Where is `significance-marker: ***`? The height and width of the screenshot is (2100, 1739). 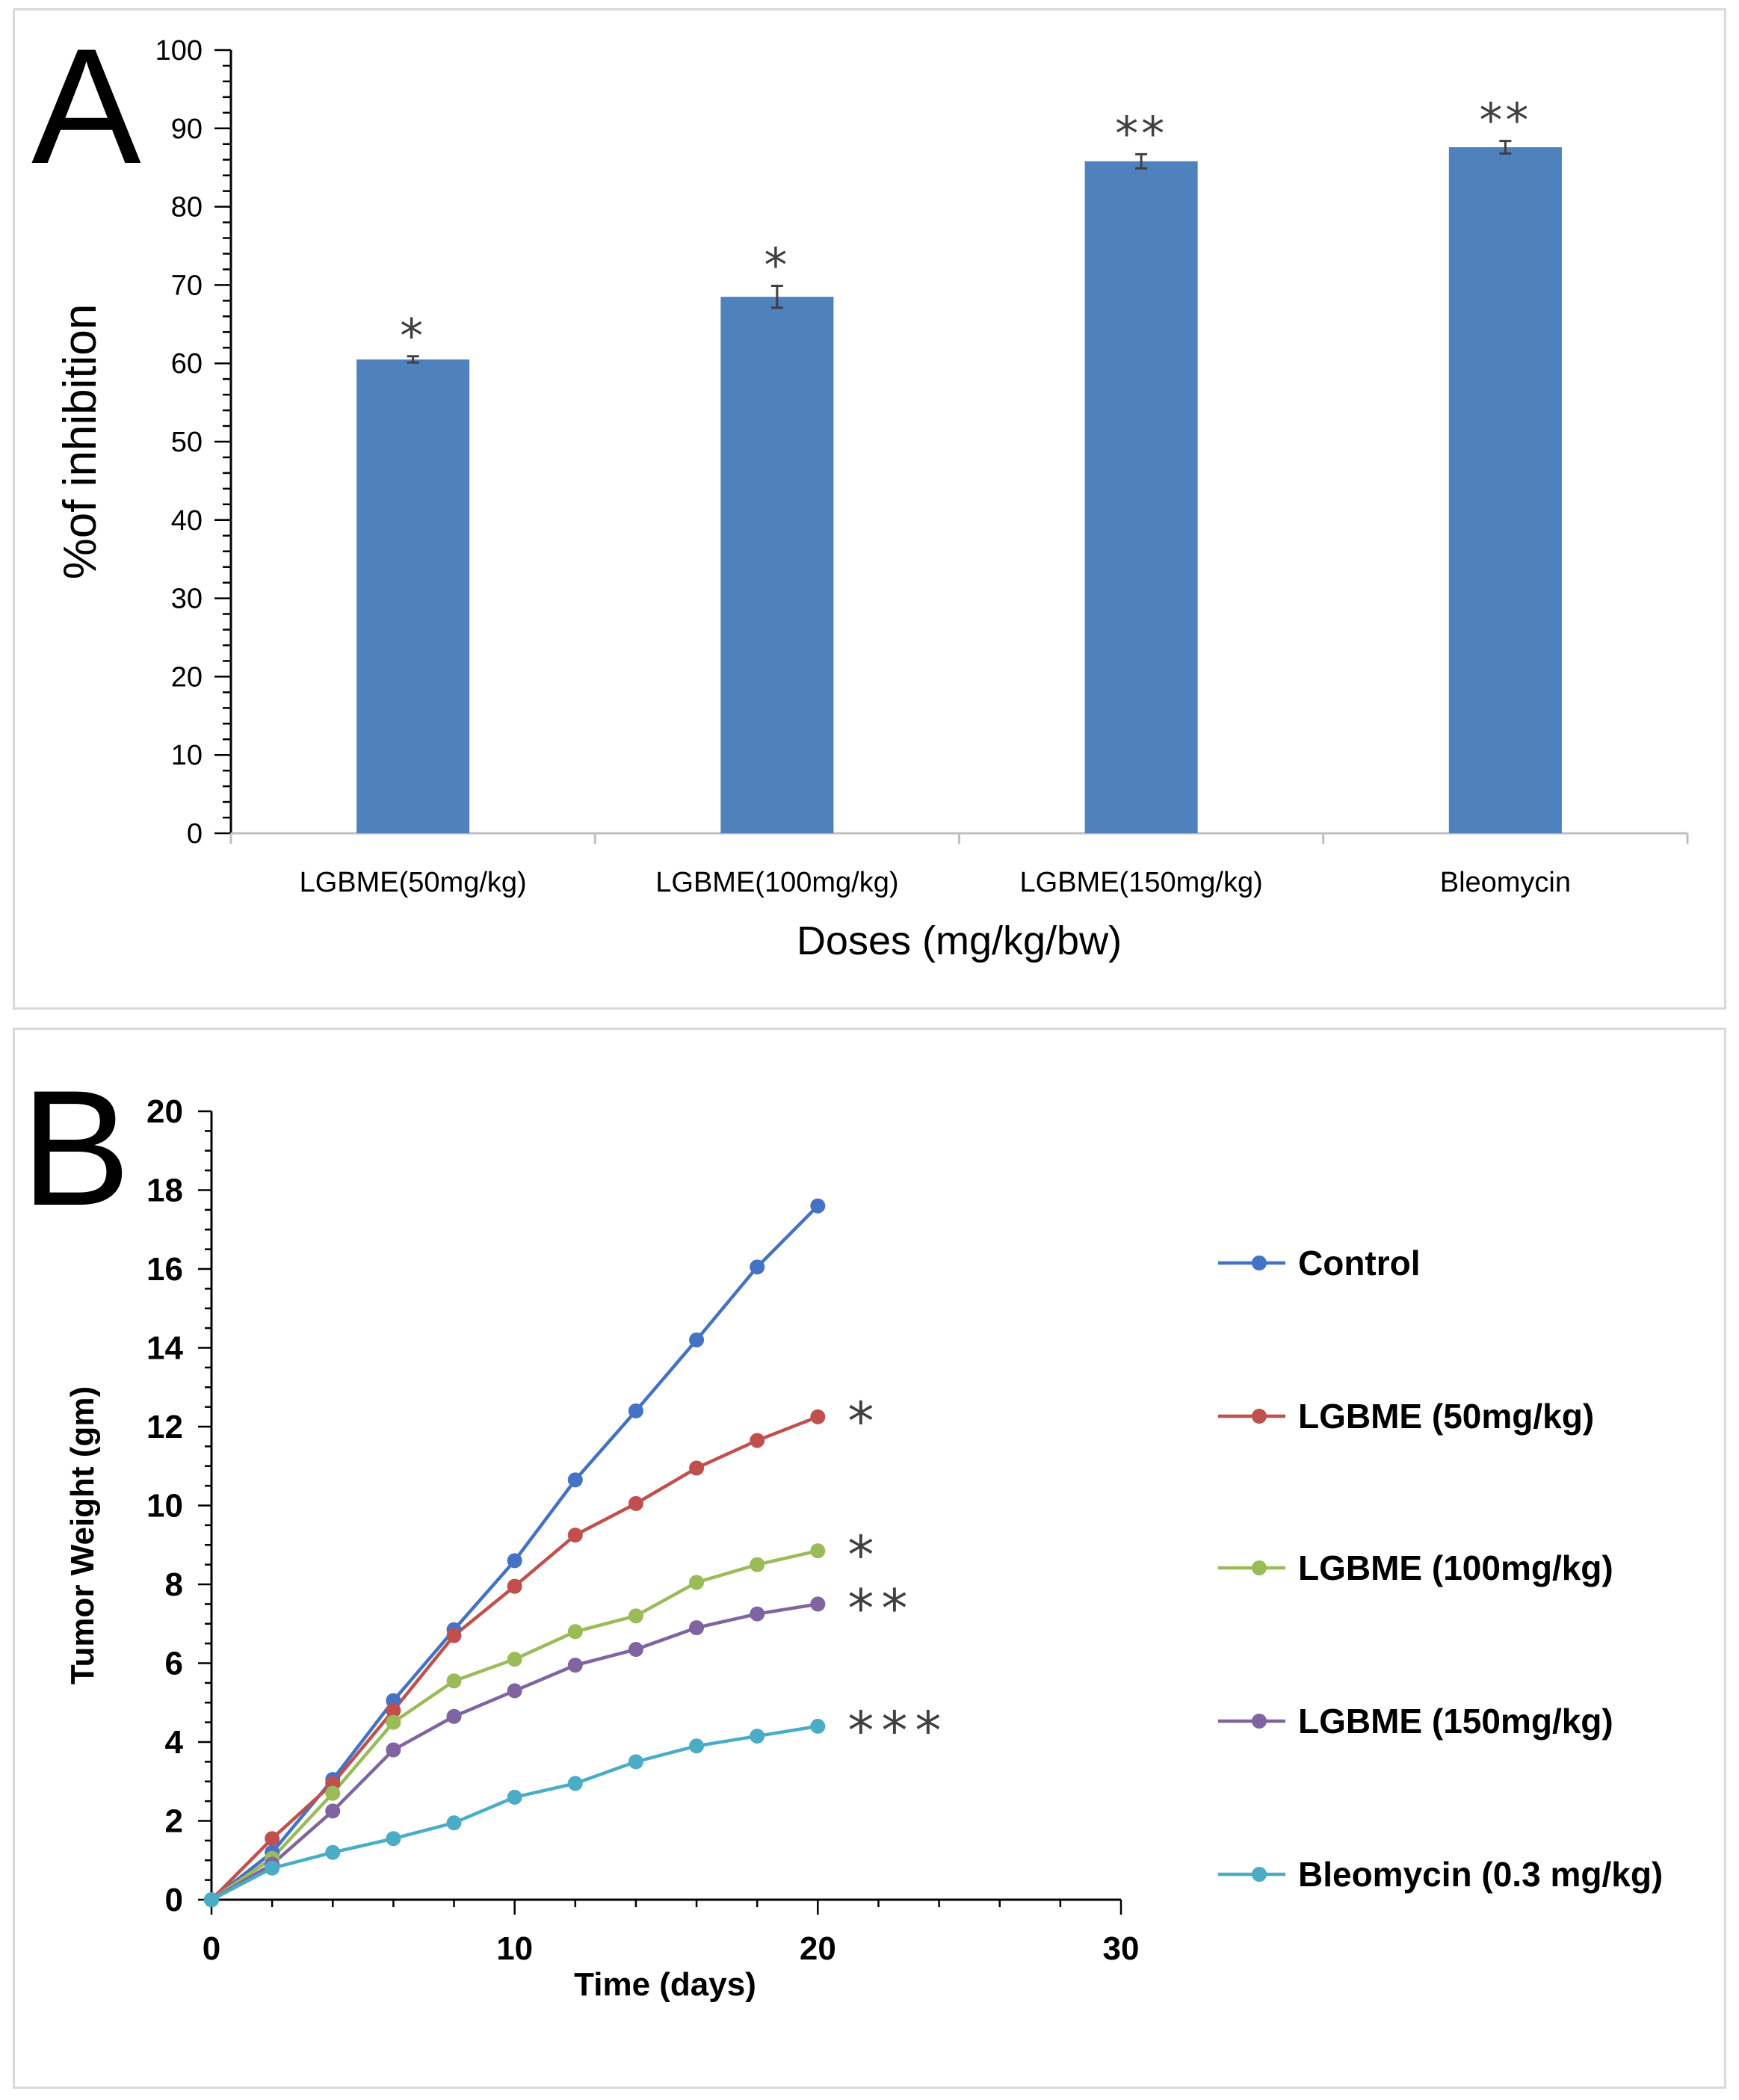 significance-marker: *** is located at coordinates (897, 1730).